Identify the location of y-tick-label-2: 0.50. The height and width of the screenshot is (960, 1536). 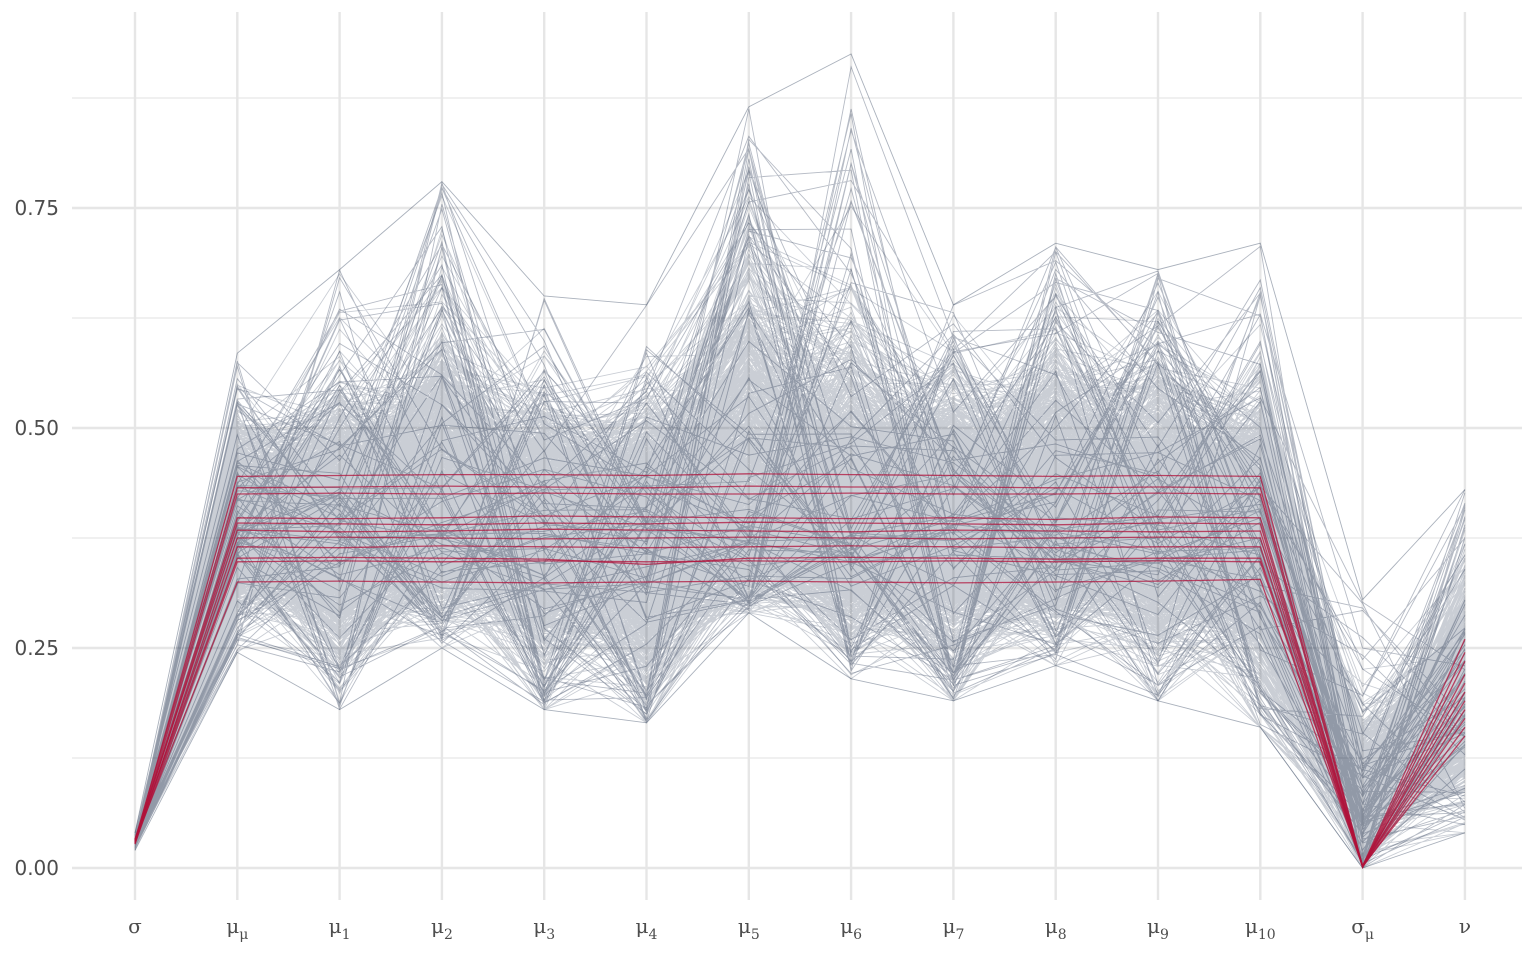
(36, 428).